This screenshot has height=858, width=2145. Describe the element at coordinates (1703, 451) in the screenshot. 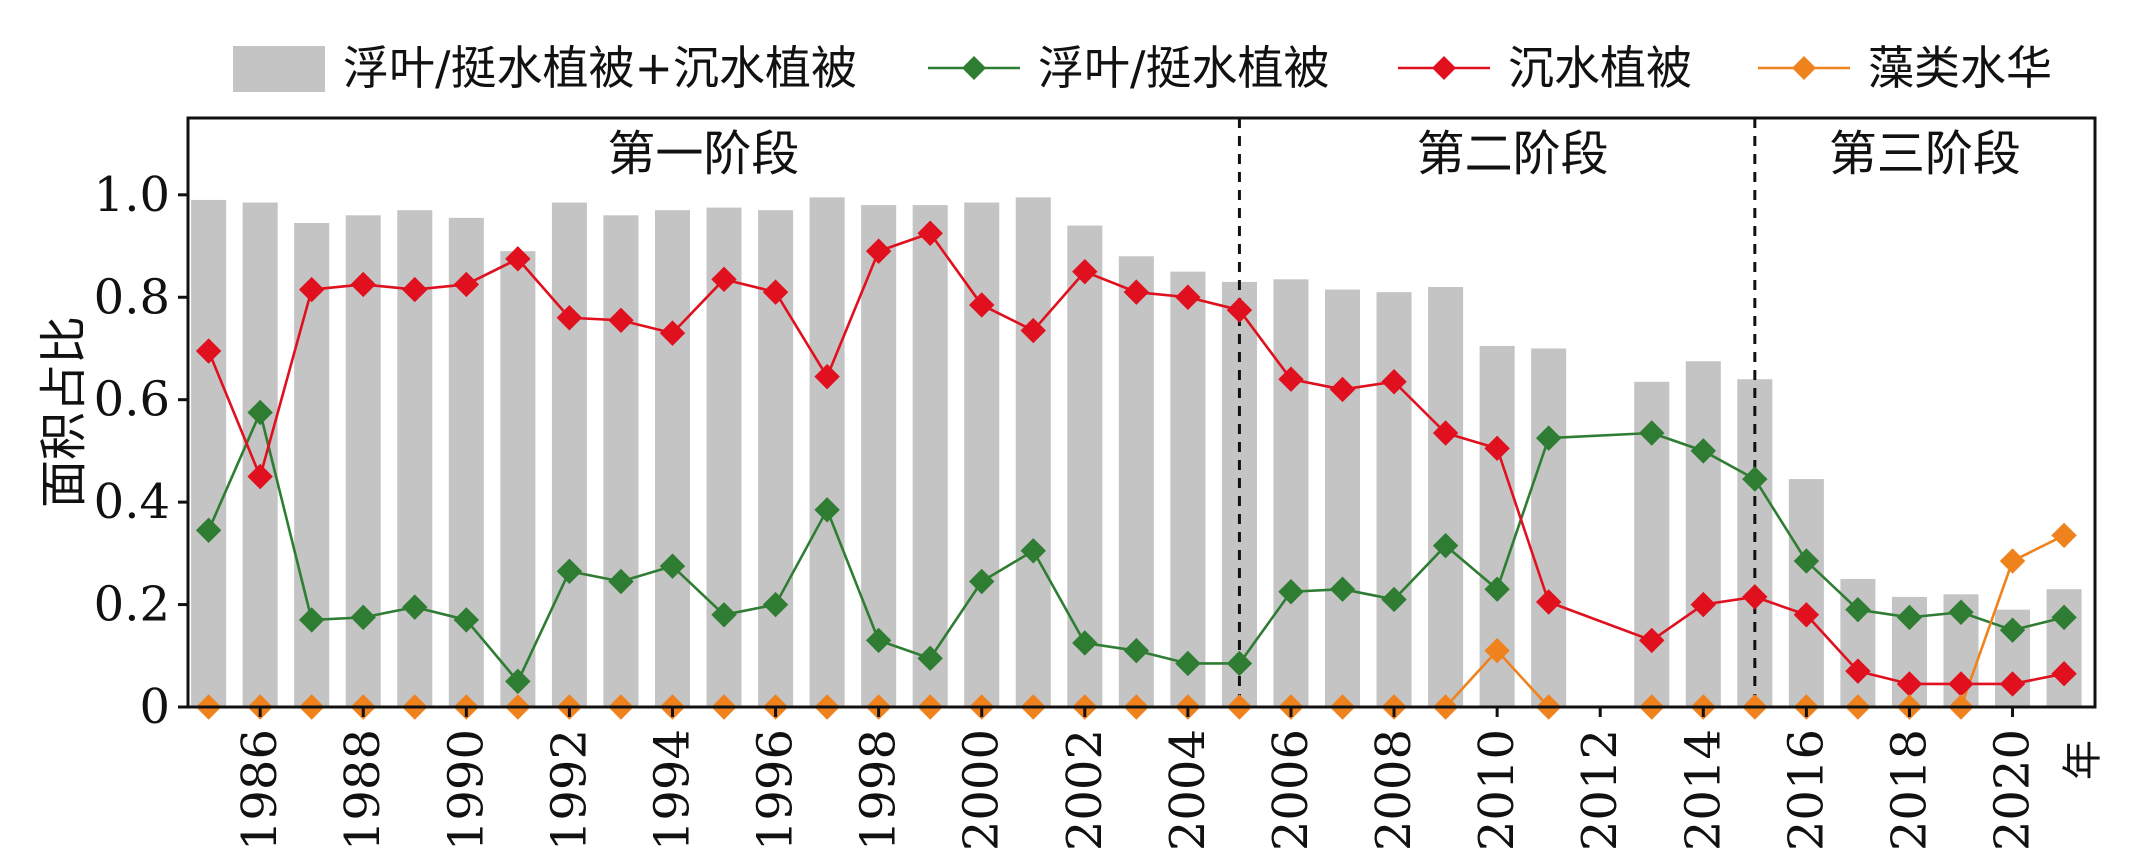

I see `series-0-point-2014` at that location.